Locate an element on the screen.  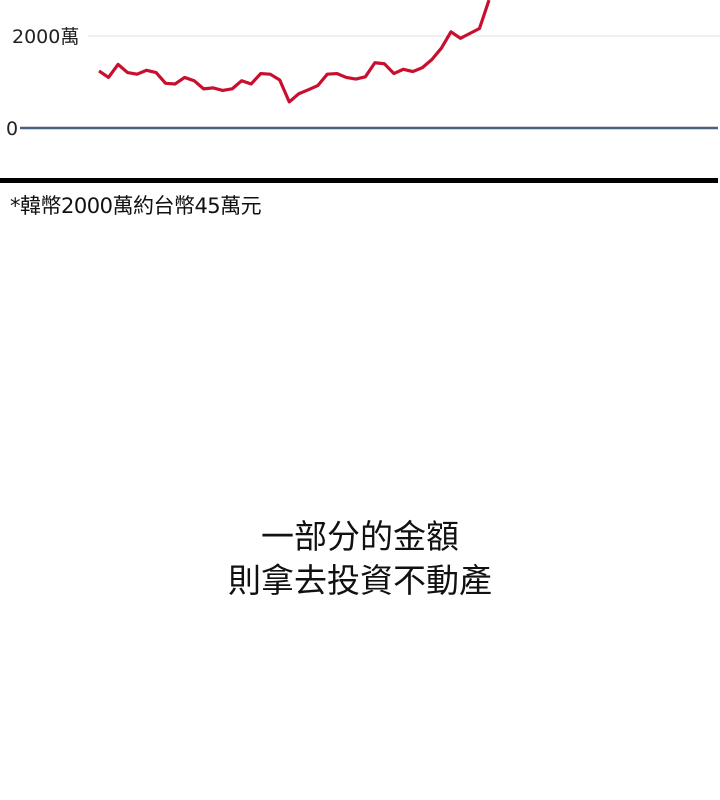
footnote: *韓幣2000萬約台幣45萬元 is located at coordinates (136, 206).